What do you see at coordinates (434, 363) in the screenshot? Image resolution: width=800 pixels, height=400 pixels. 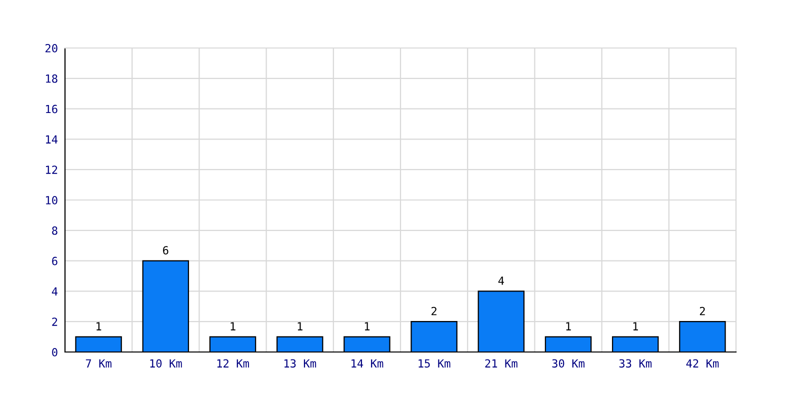 I see `x-tick-label: 15 Km` at bounding box center [434, 363].